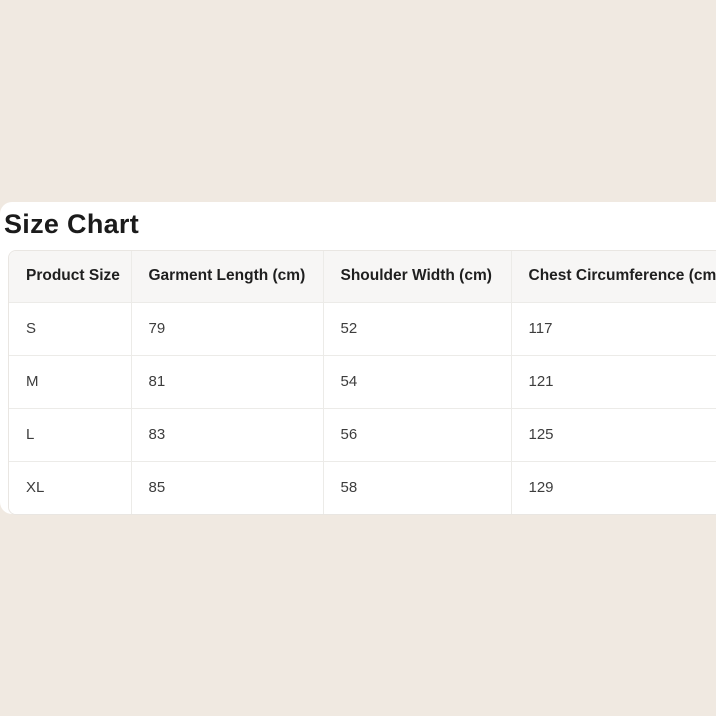 The image size is (716, 716). I want to click on cell-size: XL, so click(70, 487).